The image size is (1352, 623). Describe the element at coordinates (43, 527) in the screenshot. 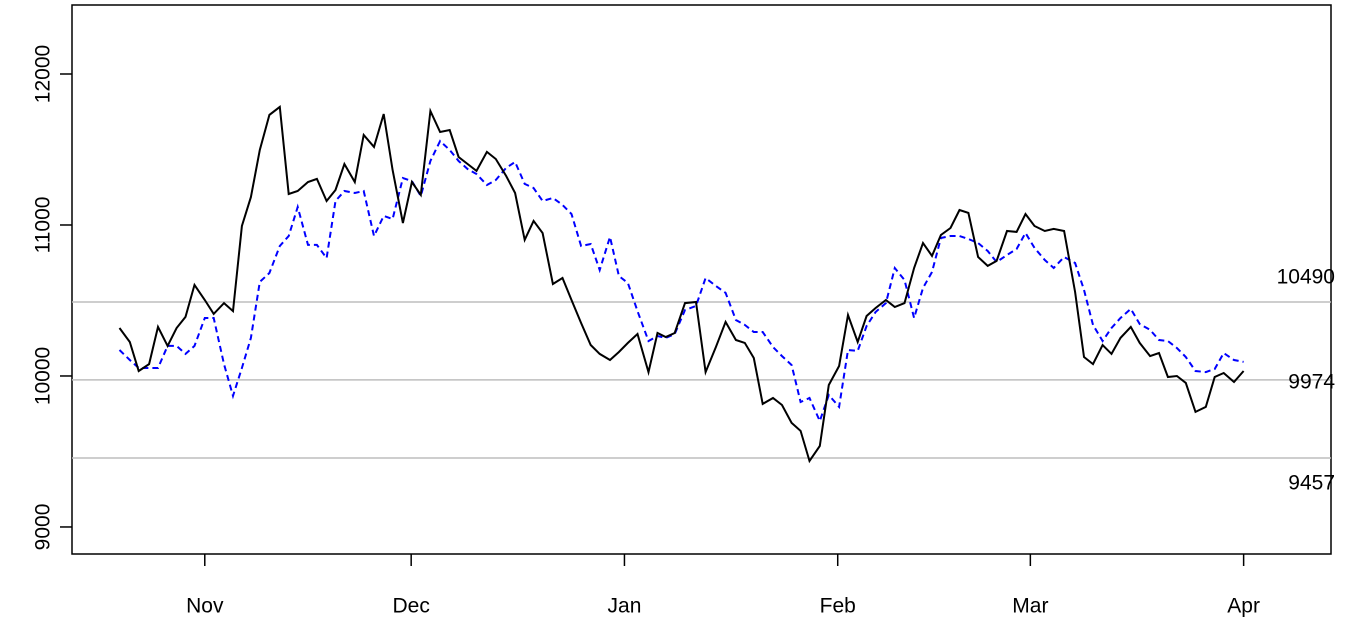

I see `y-tick-label: 9000` at that location.